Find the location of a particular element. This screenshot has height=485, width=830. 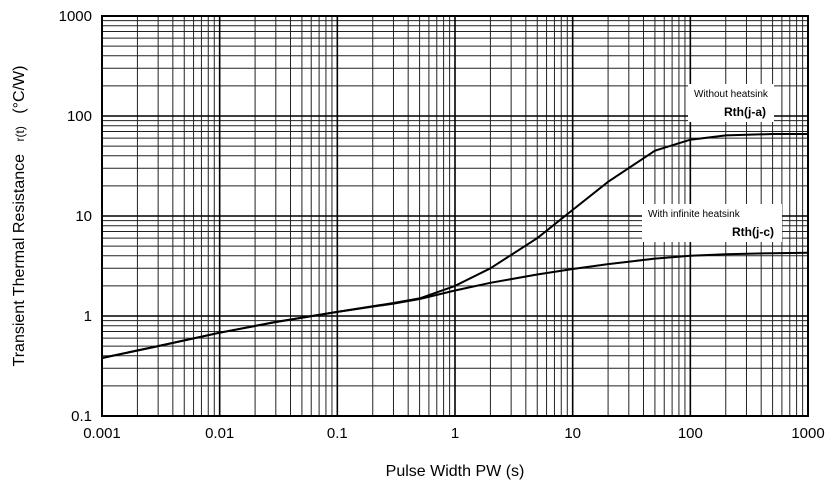

y-tick-labels: 0.1 1 10 100 1000 is located at coordinates (75, 216).